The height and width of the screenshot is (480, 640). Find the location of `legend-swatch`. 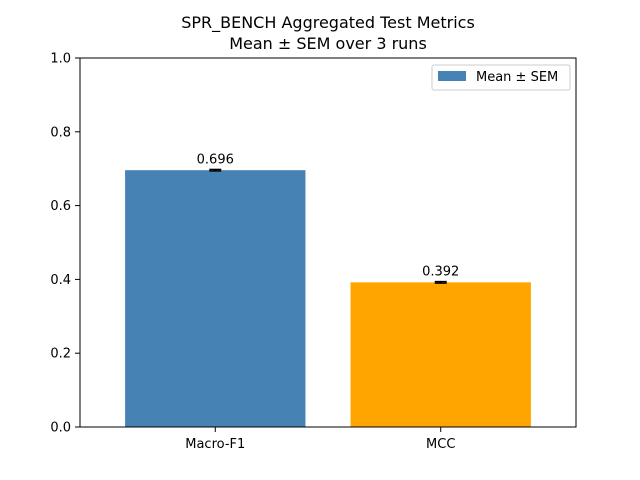

legend-swatch is located at coordinates (452, 76).